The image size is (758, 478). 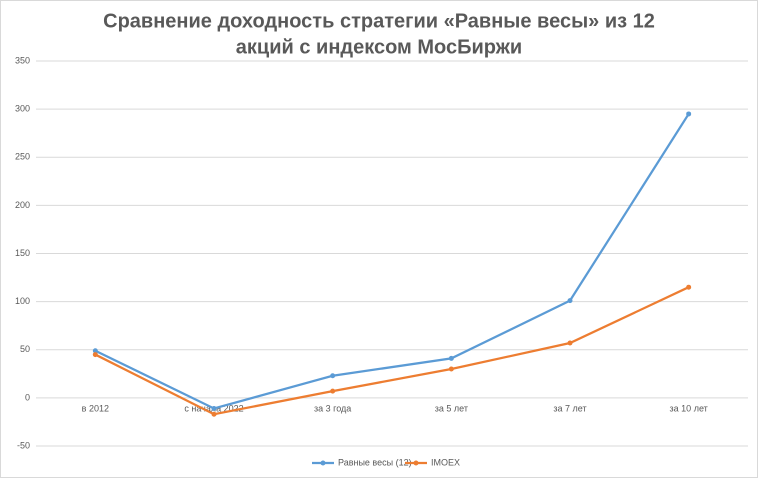 What do you see at coordinates (27, 397) in the screenshot?
I see `y-tick-label: 0` at bounding box center [27, 397].